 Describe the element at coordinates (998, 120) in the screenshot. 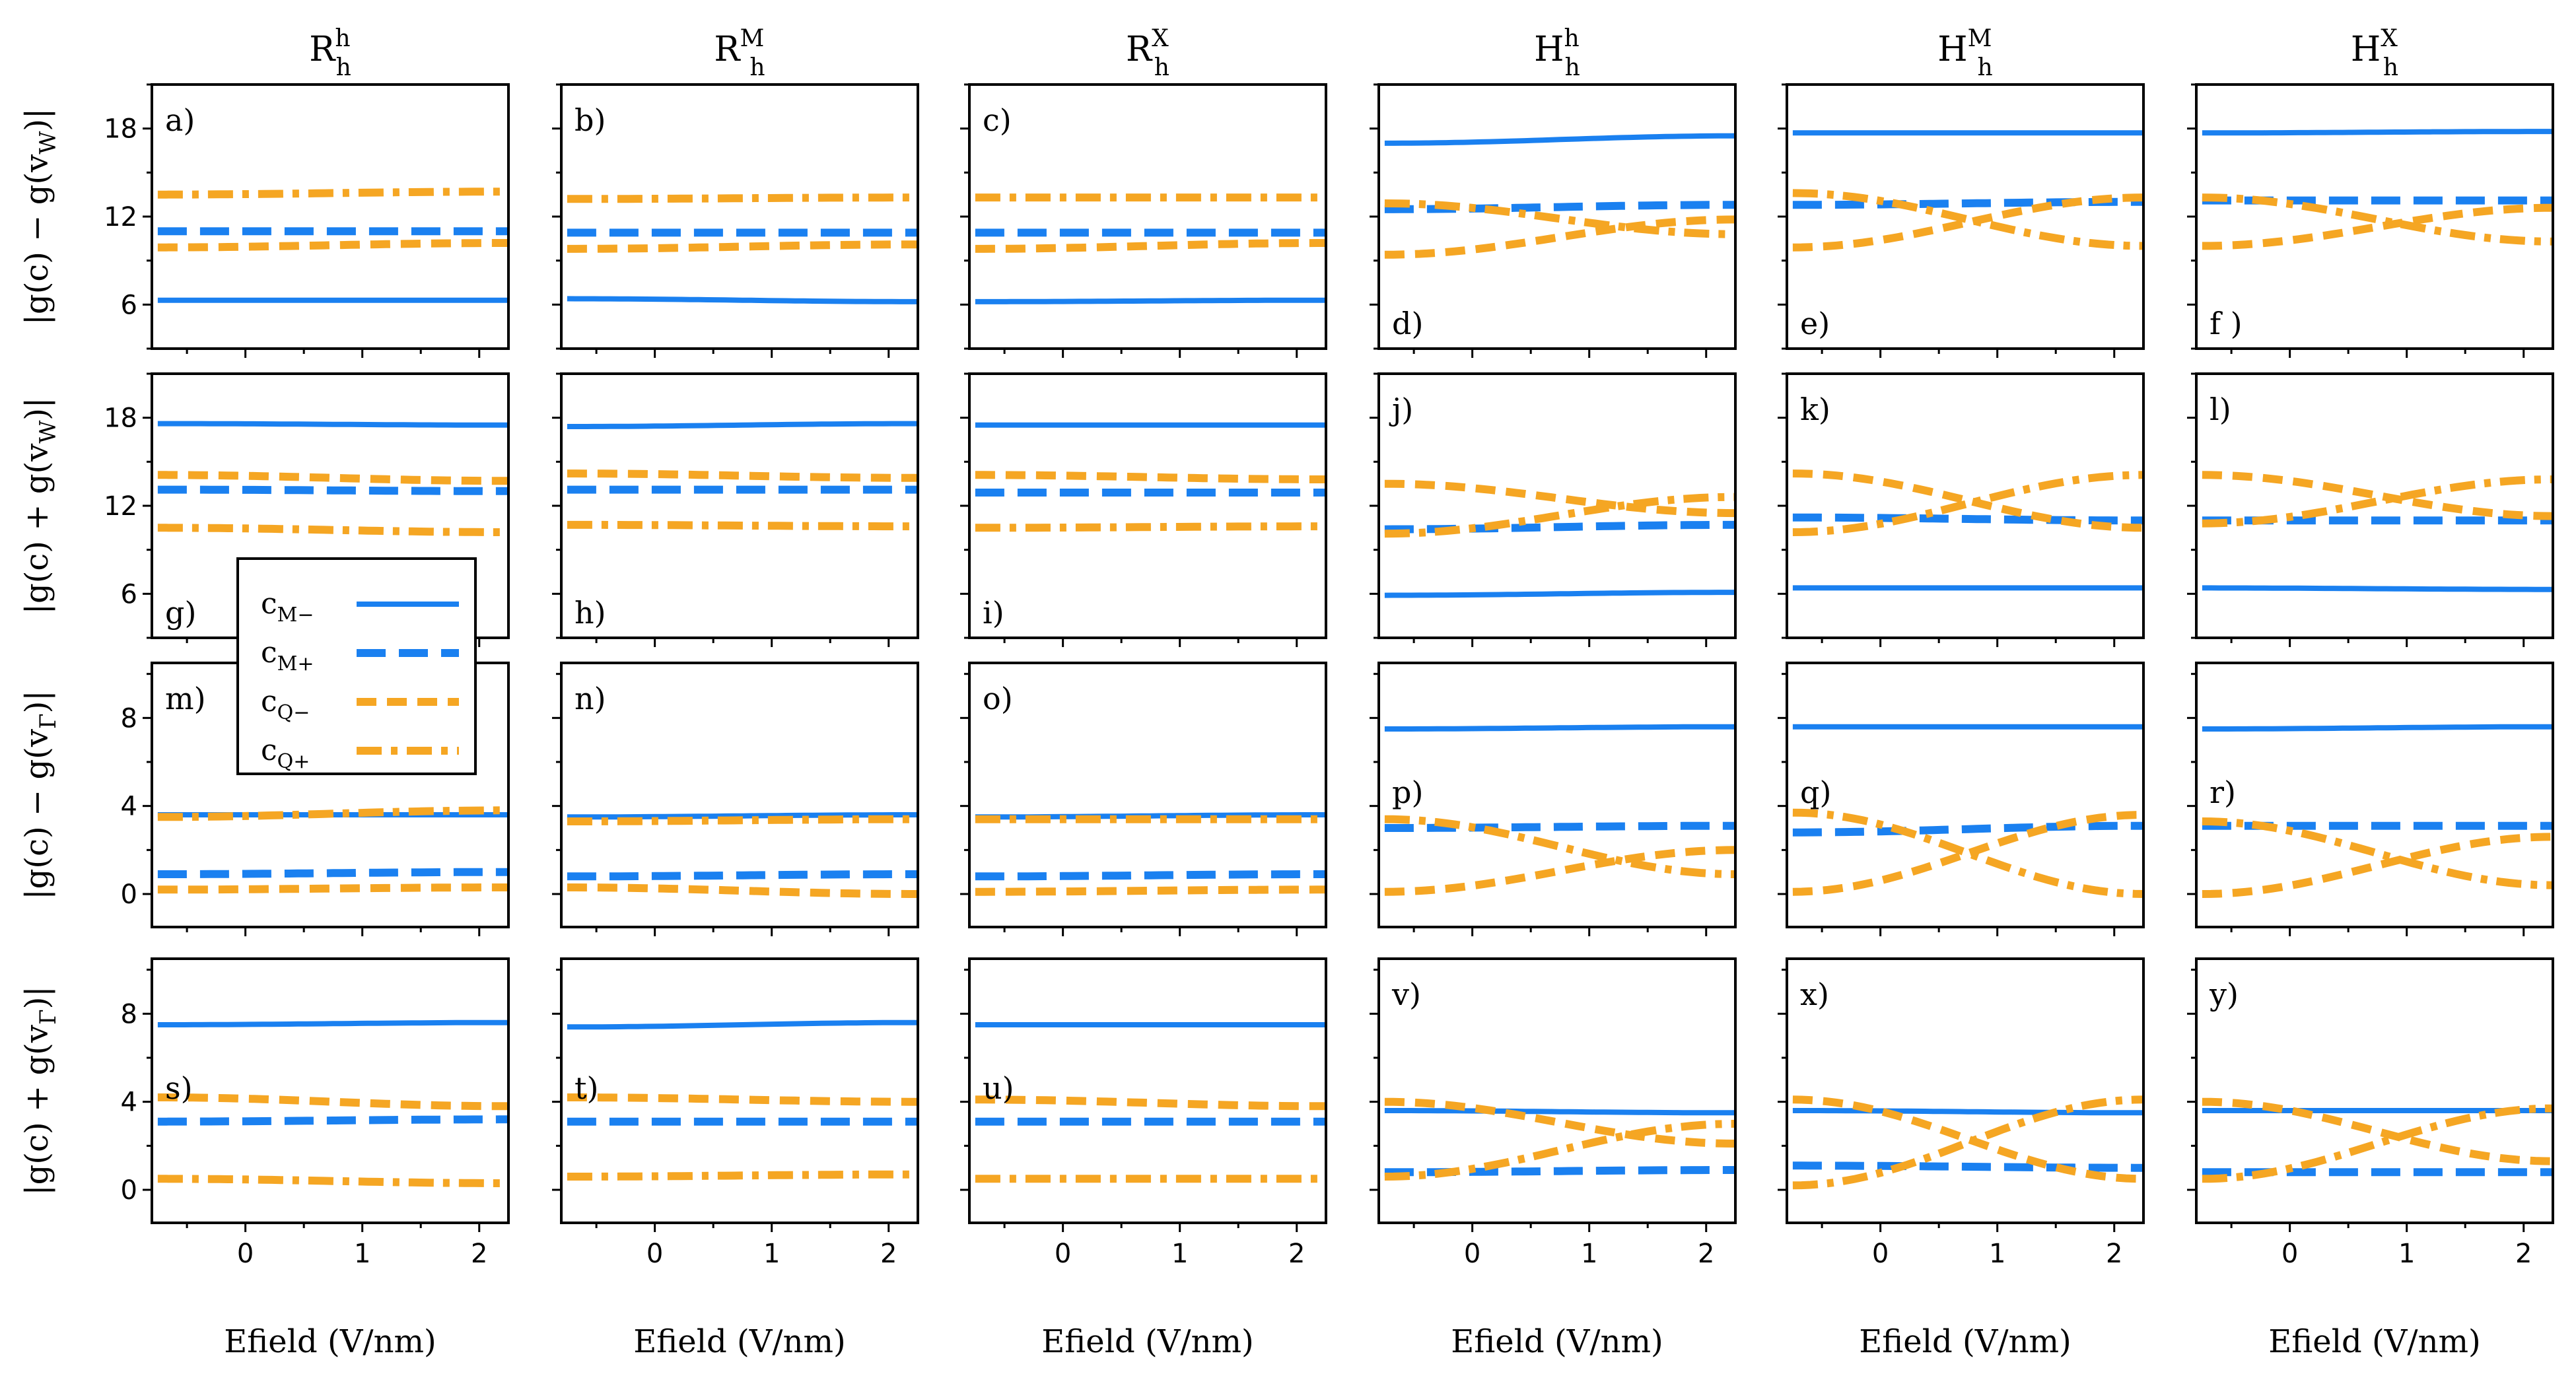

I see `panel-label: c)` at that location.